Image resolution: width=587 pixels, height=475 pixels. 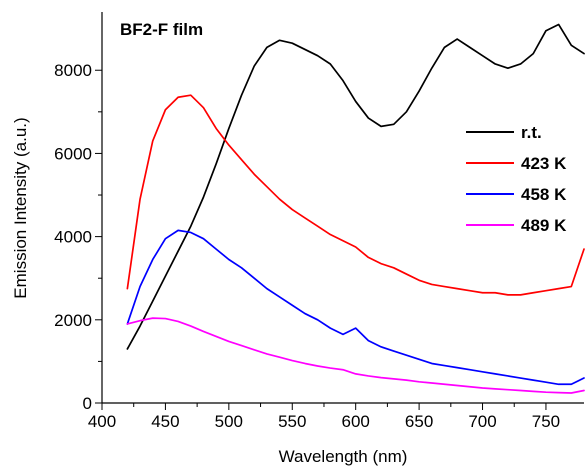 What do you see at coordinates (102, 421) in the screenshot?
I see `x-tick-label-400: 400` at bounding box center [102, 421].